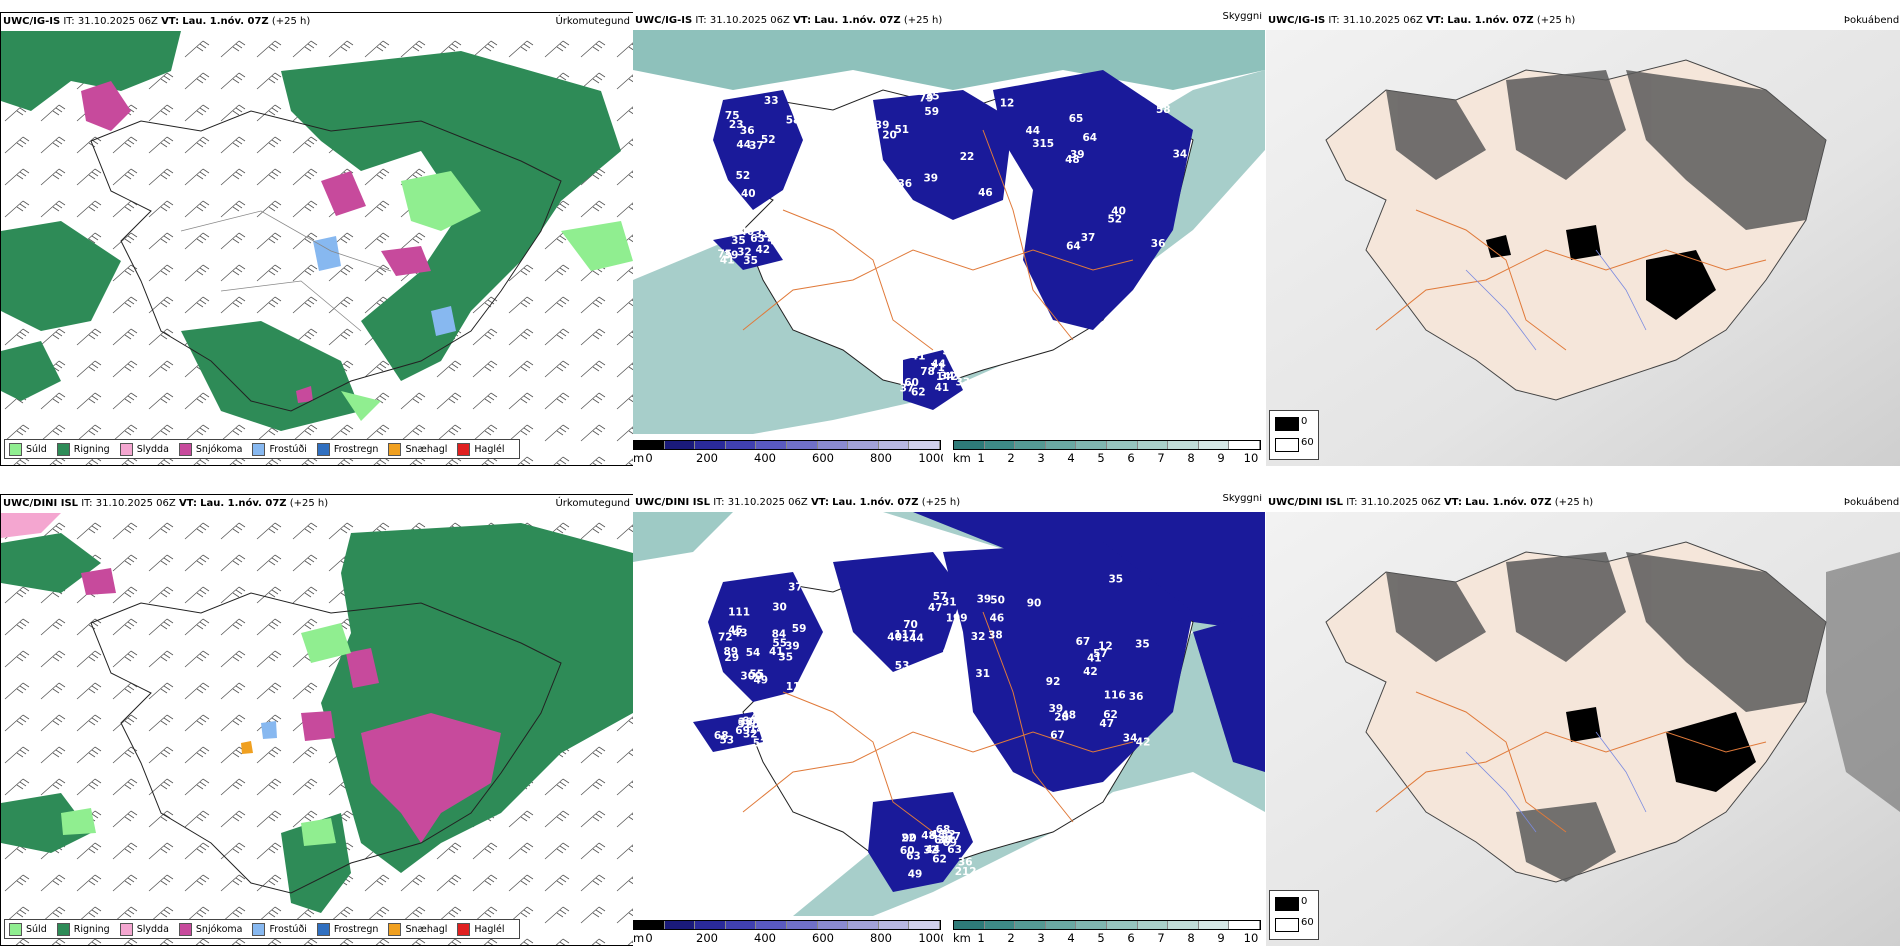 Image resolution: width=1900 pixels, height=950 pixels. What do you see at coordinates (210, 929) in the screenshot?
I see `legend-item: Snjókoma` at bounding box center [210, 929].